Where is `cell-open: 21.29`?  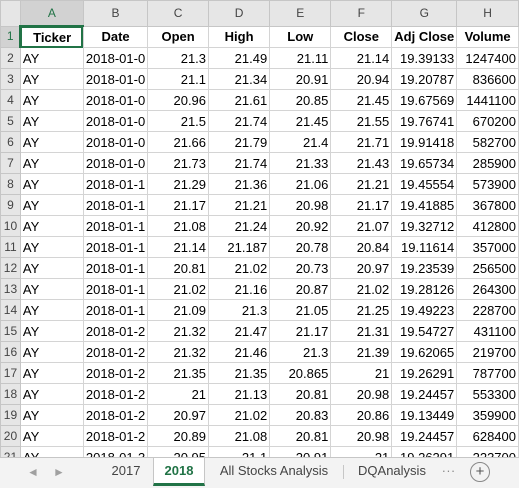
cell-open: 21.29 is located at coordinates (178, 184).